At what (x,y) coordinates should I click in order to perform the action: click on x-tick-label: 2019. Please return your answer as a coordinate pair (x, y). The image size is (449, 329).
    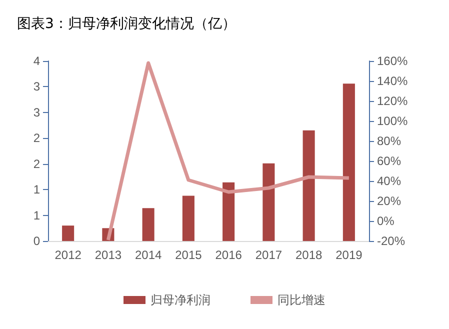
    Looking at the image, I should click on (349, 255).